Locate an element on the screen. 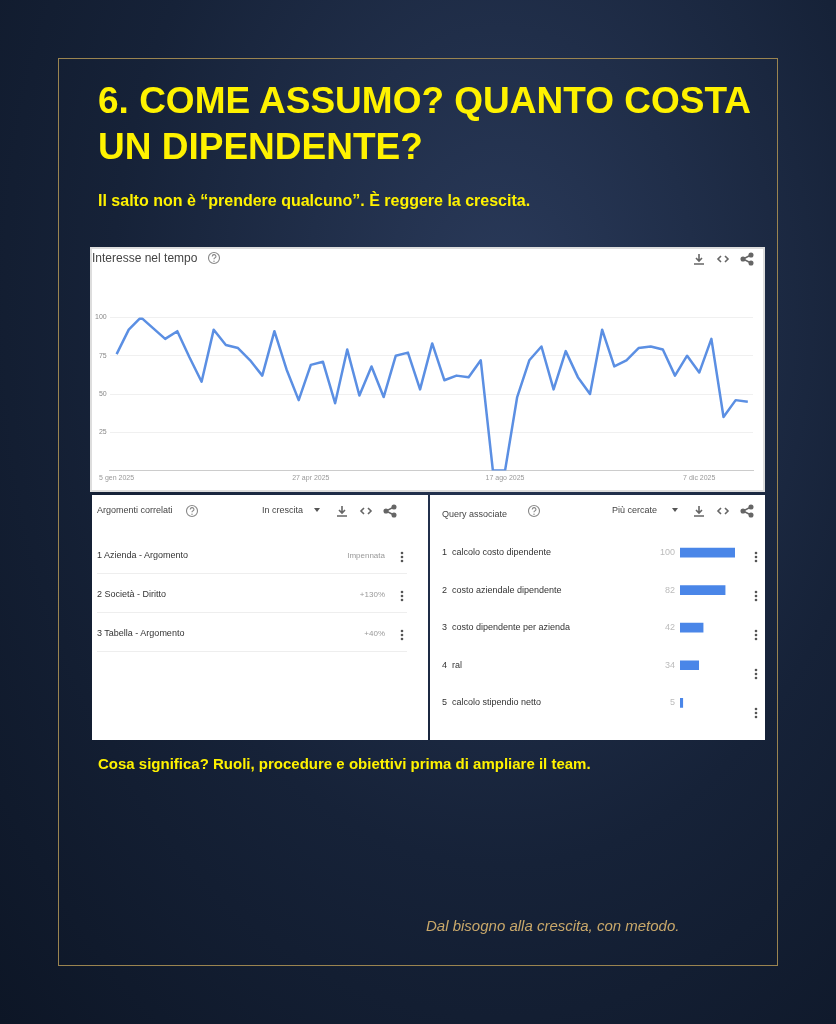 This screenshot has height=1024, width=836. text: Impennata is located at coordinates (366, 555).